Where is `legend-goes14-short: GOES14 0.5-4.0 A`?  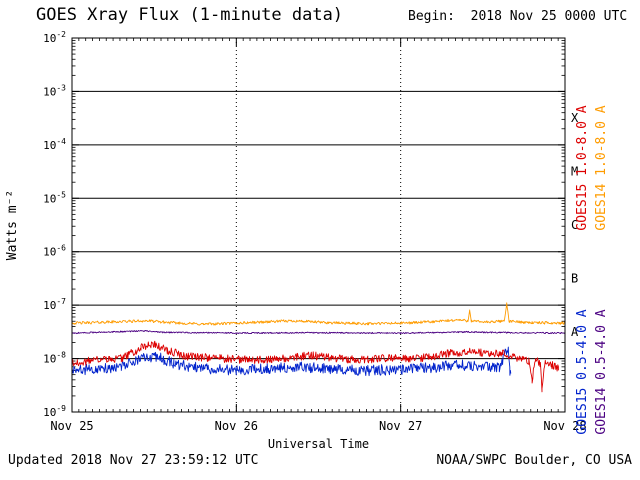
legend-goes14-short: GOES14 0.5-4.0 A is located at coordinates (601, 371).